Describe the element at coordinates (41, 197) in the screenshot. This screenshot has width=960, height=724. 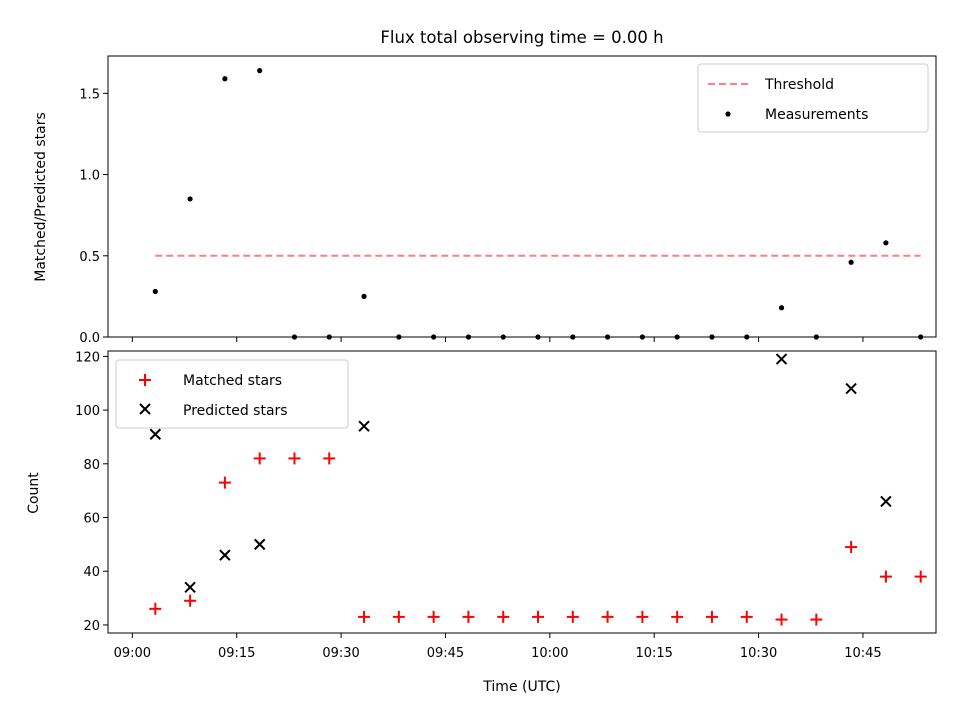
I see `top-panel-ylabel: Matched/Predicted stars` at that location.